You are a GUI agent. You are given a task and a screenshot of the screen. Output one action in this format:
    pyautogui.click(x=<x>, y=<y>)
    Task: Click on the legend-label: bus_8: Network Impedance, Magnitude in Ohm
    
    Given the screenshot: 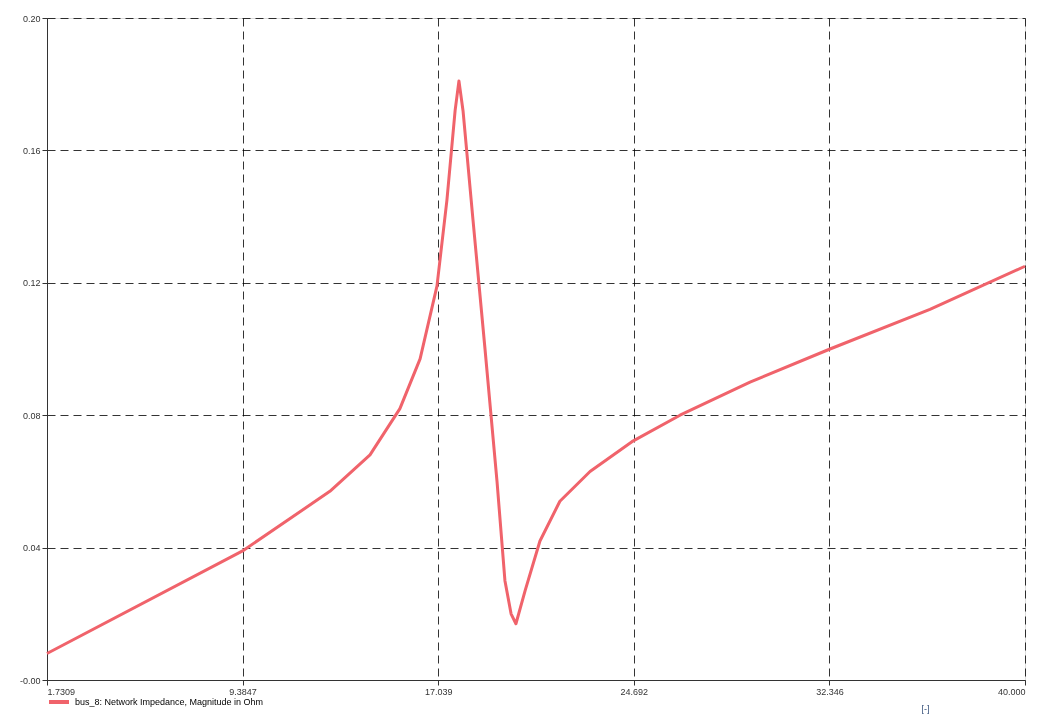 What is the action you would take?
    pyautogui.click(x=169, y=702)
    